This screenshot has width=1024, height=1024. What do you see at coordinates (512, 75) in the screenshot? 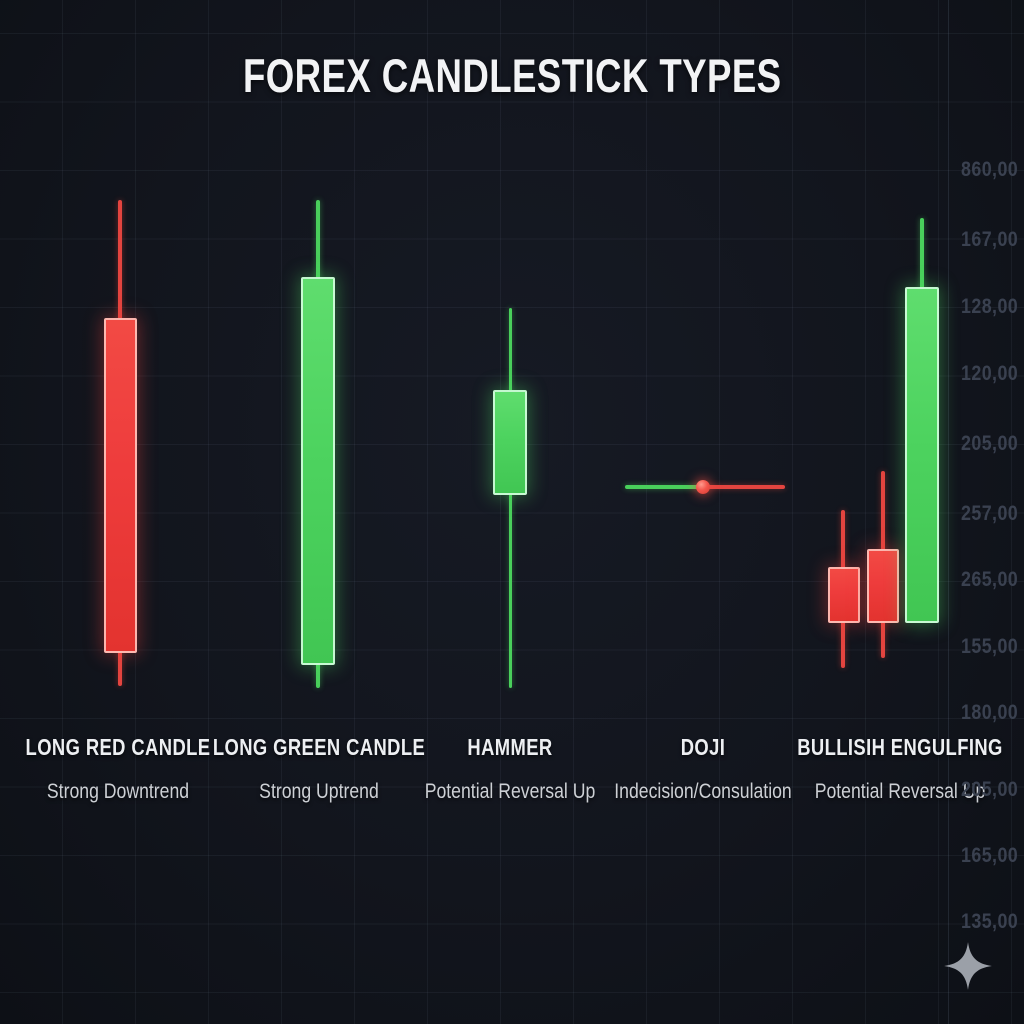
I see `page-title: FOREX CANDLESTICK TYPES` at bounding box center [512, 75].